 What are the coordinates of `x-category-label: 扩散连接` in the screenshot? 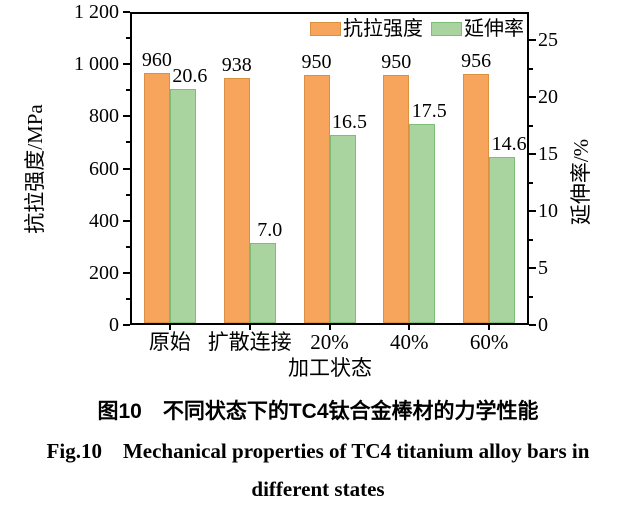 It's located at (249, 342).